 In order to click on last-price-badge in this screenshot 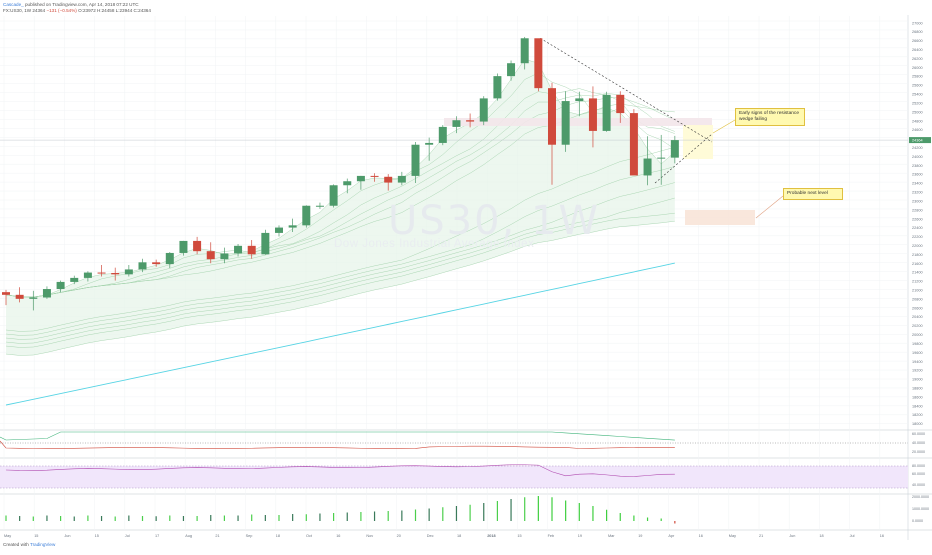, I will do `click(920, 140)`.